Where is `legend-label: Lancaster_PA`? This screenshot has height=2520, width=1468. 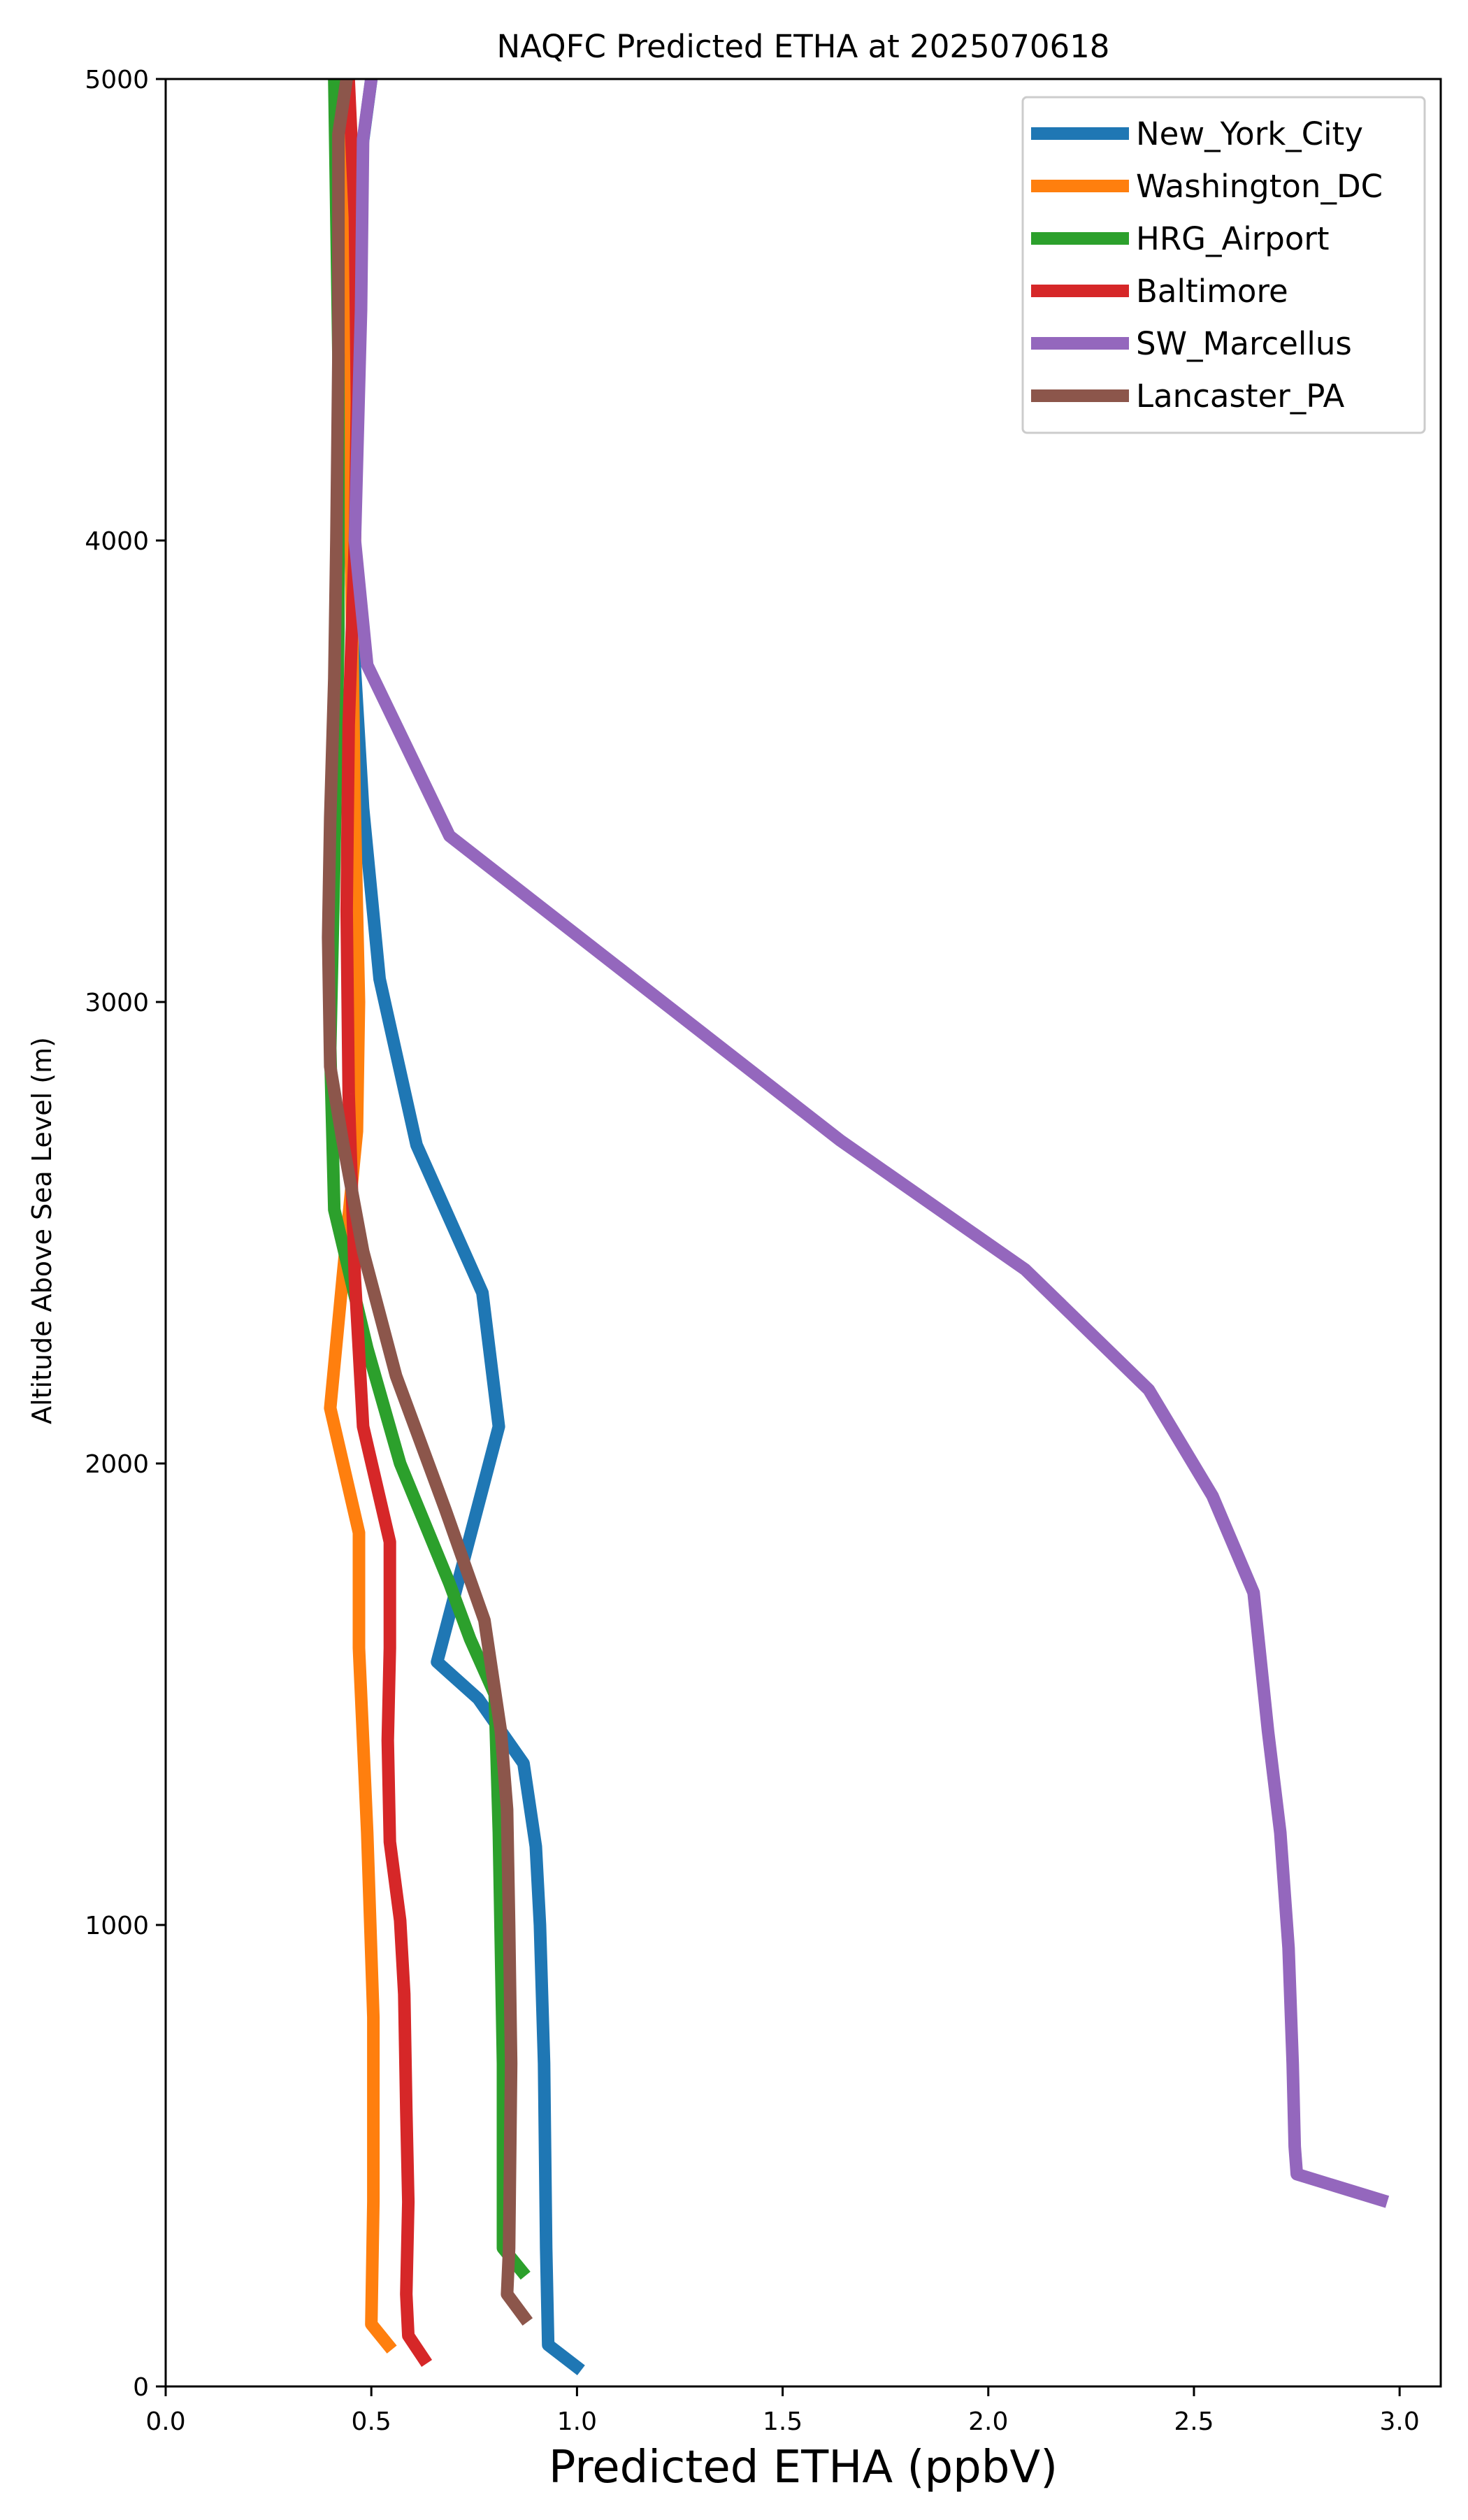 legend-label: Lancaster_PA is located at coordinates (1240, 397).